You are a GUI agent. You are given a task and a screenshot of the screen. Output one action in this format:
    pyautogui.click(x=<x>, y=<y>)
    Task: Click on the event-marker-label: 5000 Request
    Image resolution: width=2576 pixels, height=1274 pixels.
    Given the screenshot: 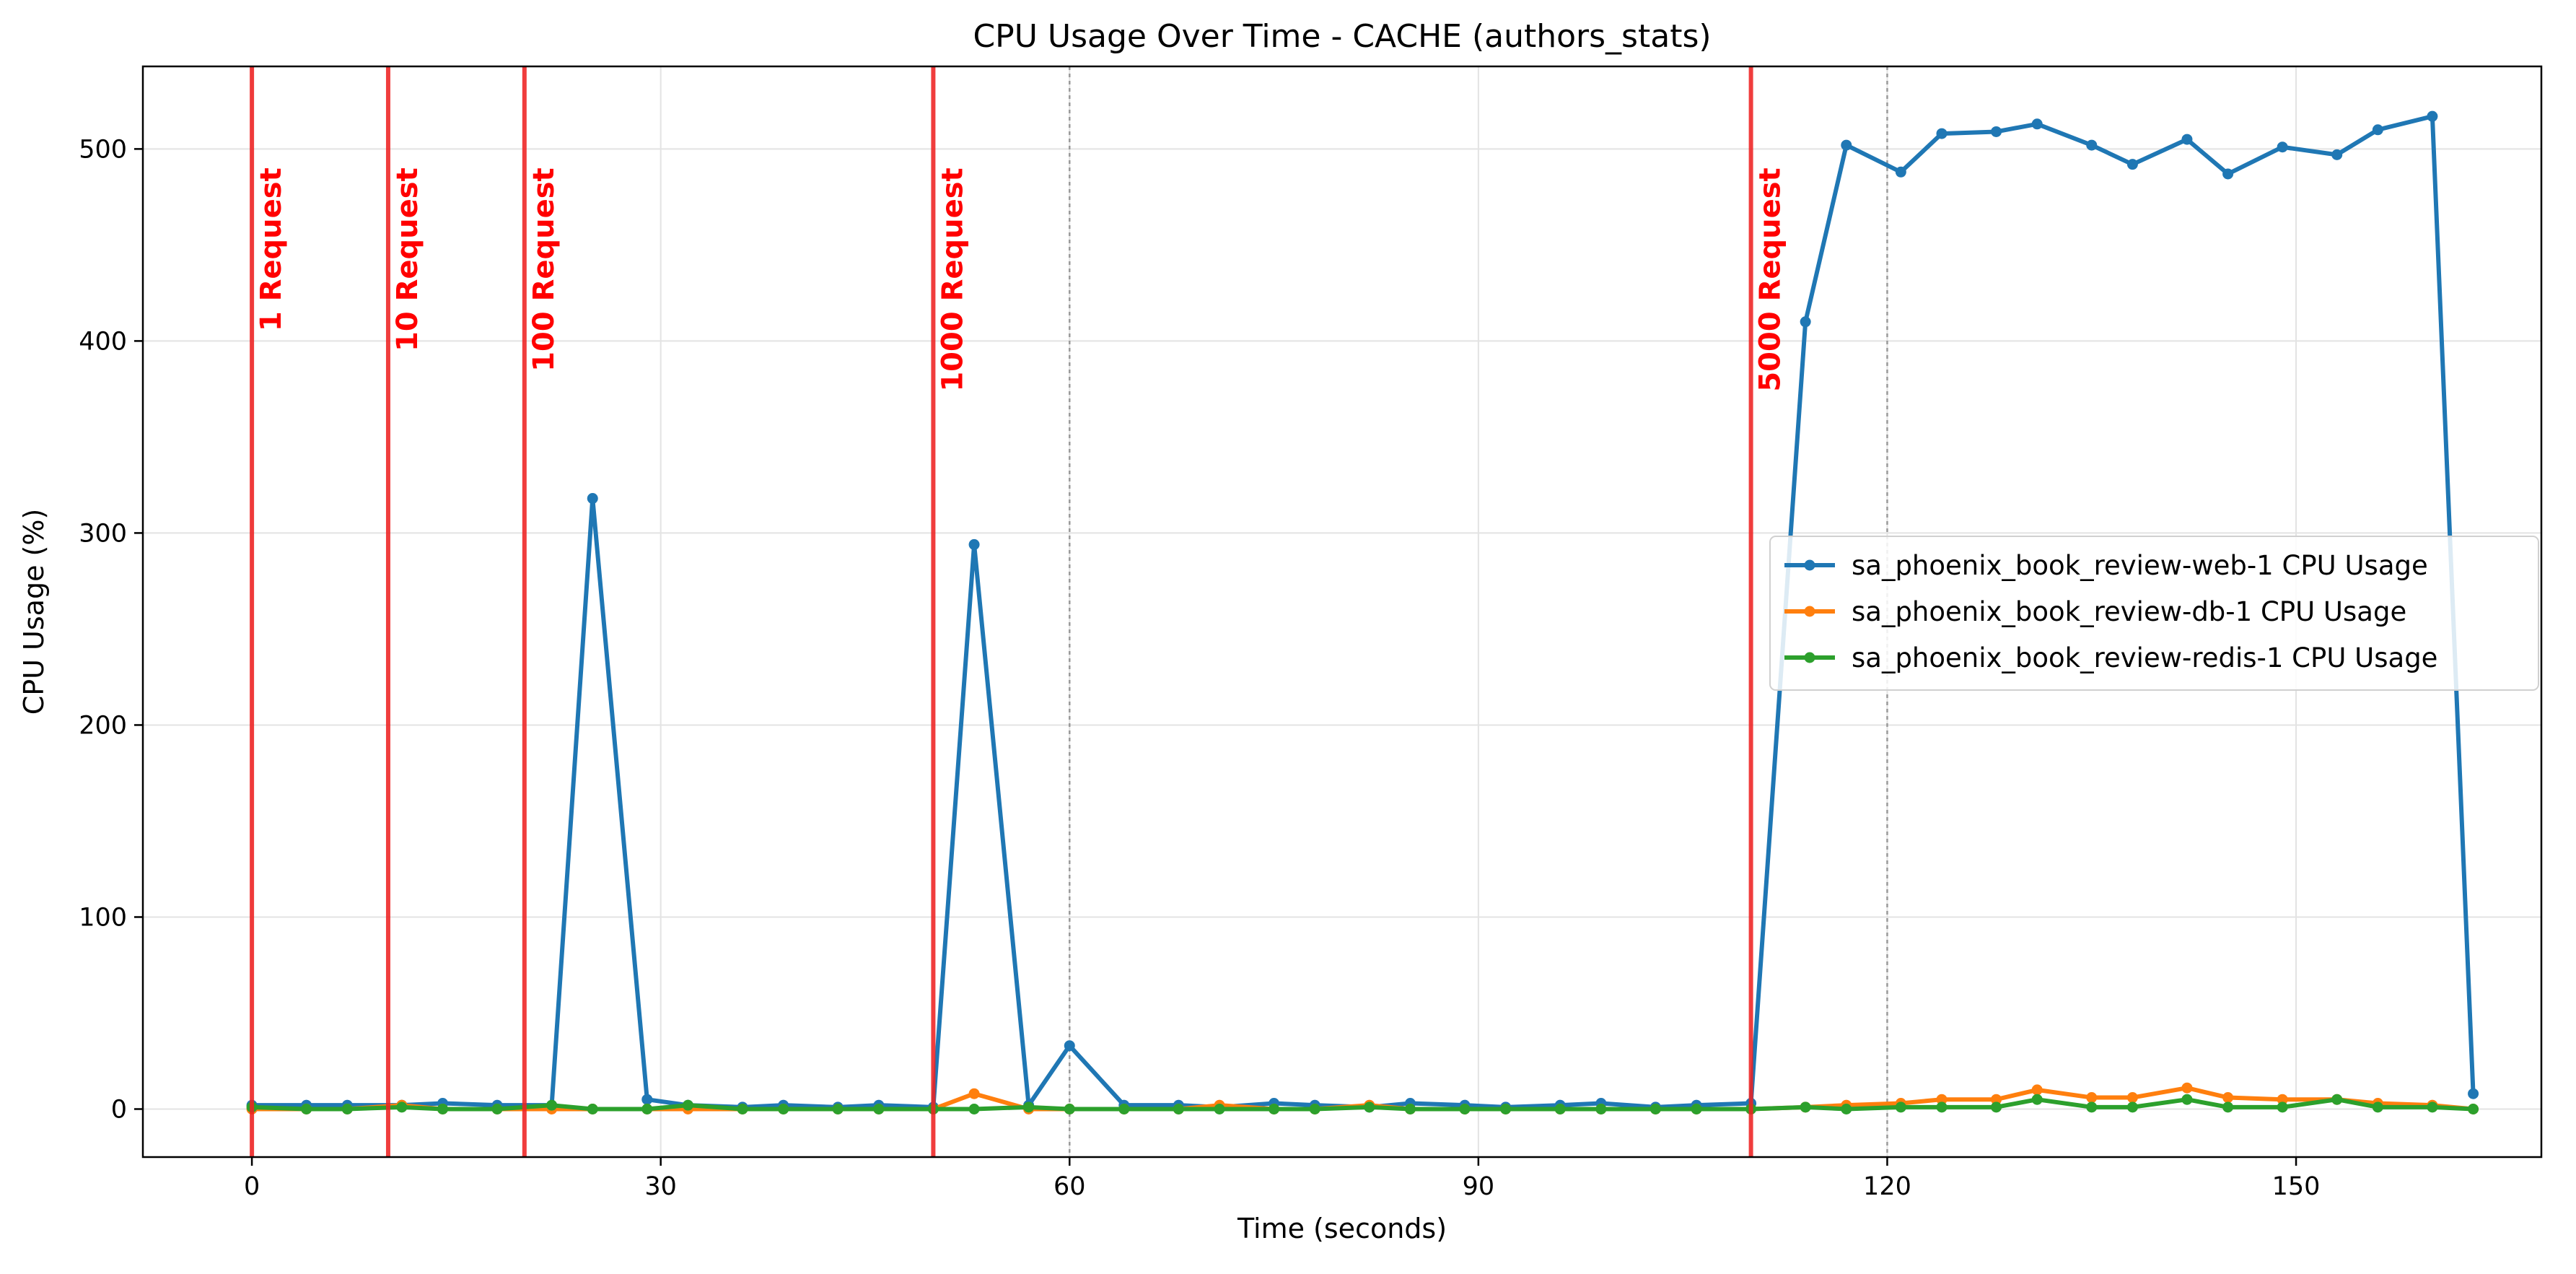 What is the action you would take?
    pyautogui.click(x=1770, y=279)
    